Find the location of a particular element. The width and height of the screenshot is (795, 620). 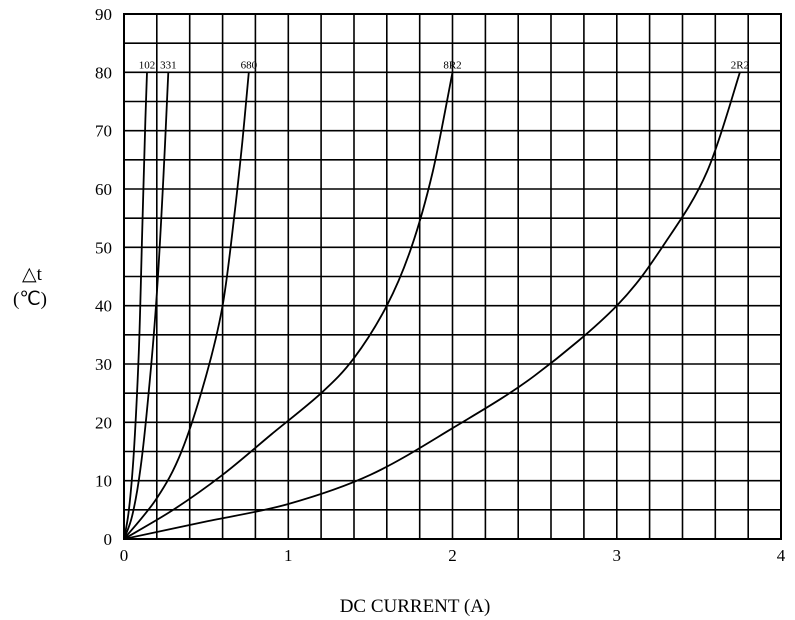

y-tick-label: 80 is located at coordinates (103, 72).